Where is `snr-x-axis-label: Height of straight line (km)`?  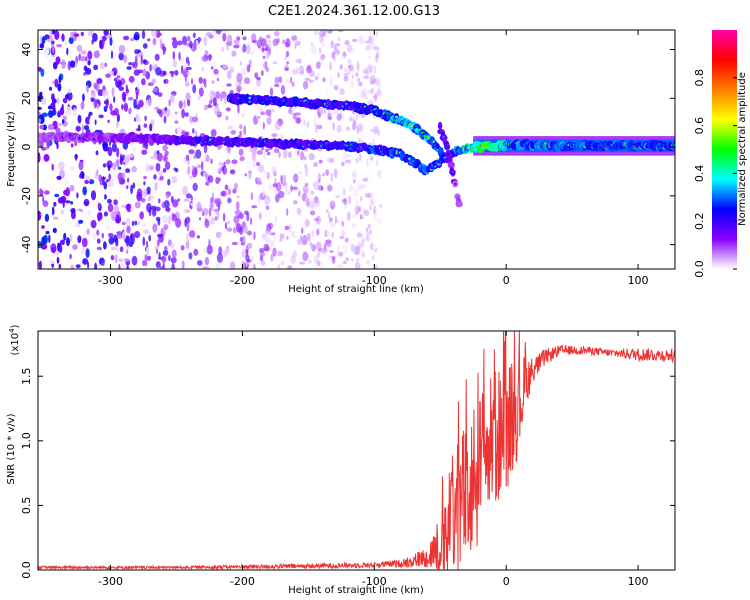 snr-x-axis-label: Height of straight line (km) is located at coordinates (356, 590).